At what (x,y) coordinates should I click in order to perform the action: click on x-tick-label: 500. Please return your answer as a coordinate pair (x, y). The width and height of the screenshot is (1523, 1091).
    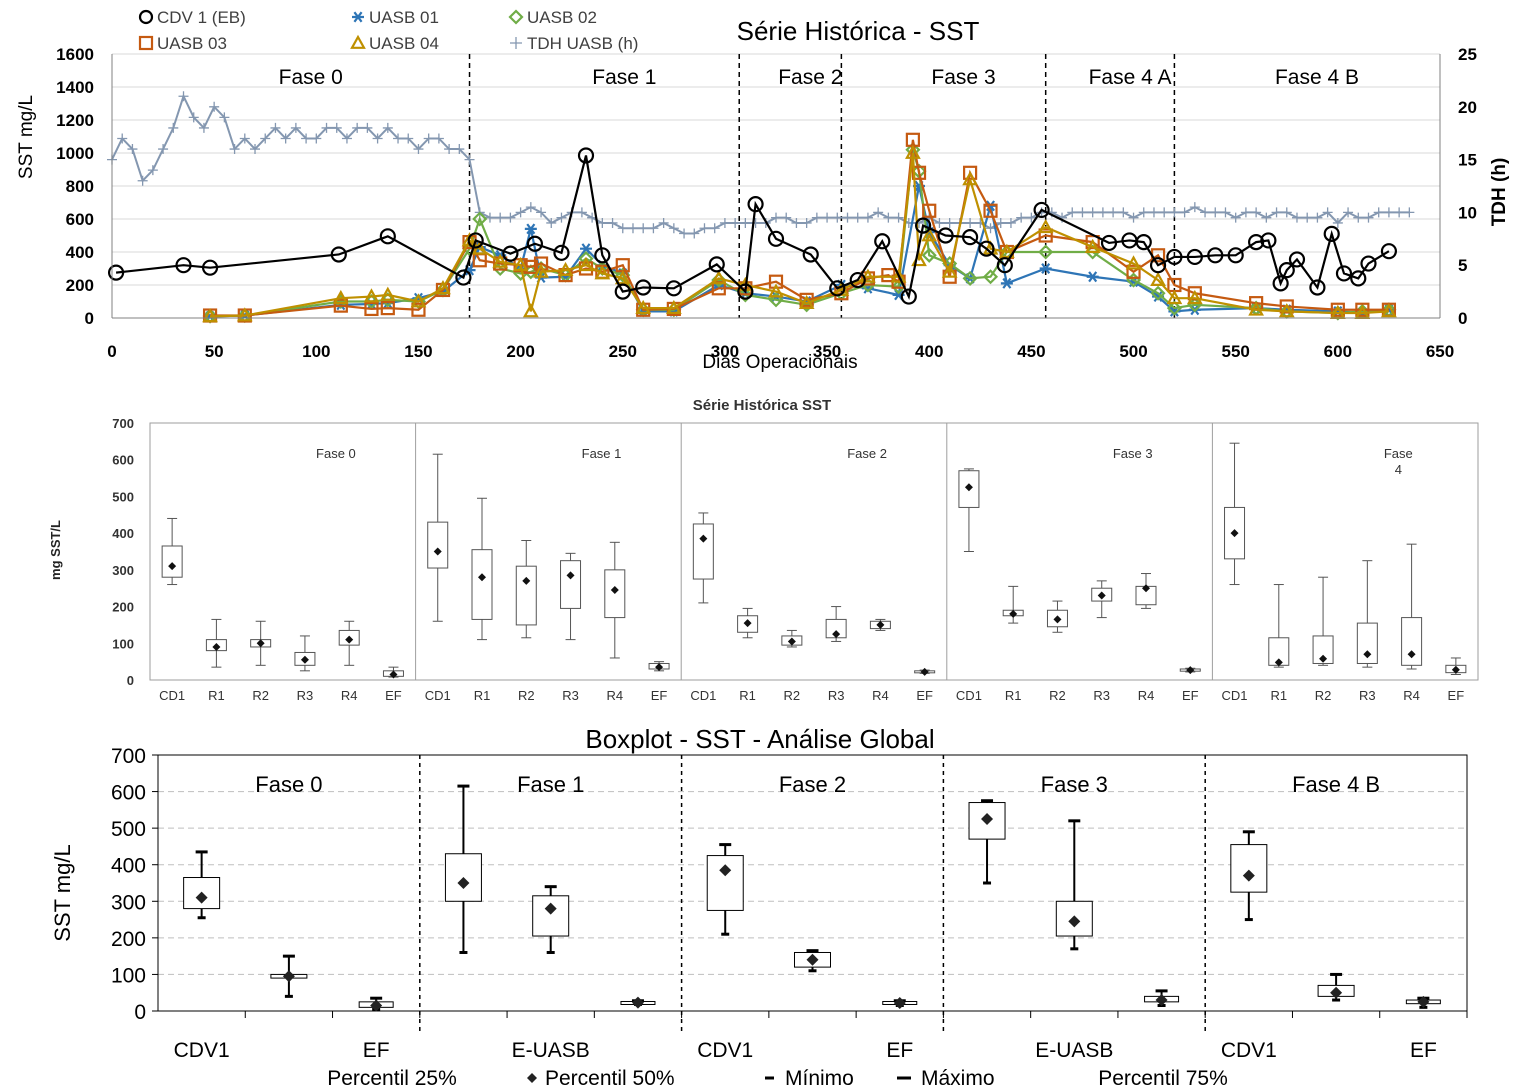
    Looking at the image, I should click on (1133, 351).